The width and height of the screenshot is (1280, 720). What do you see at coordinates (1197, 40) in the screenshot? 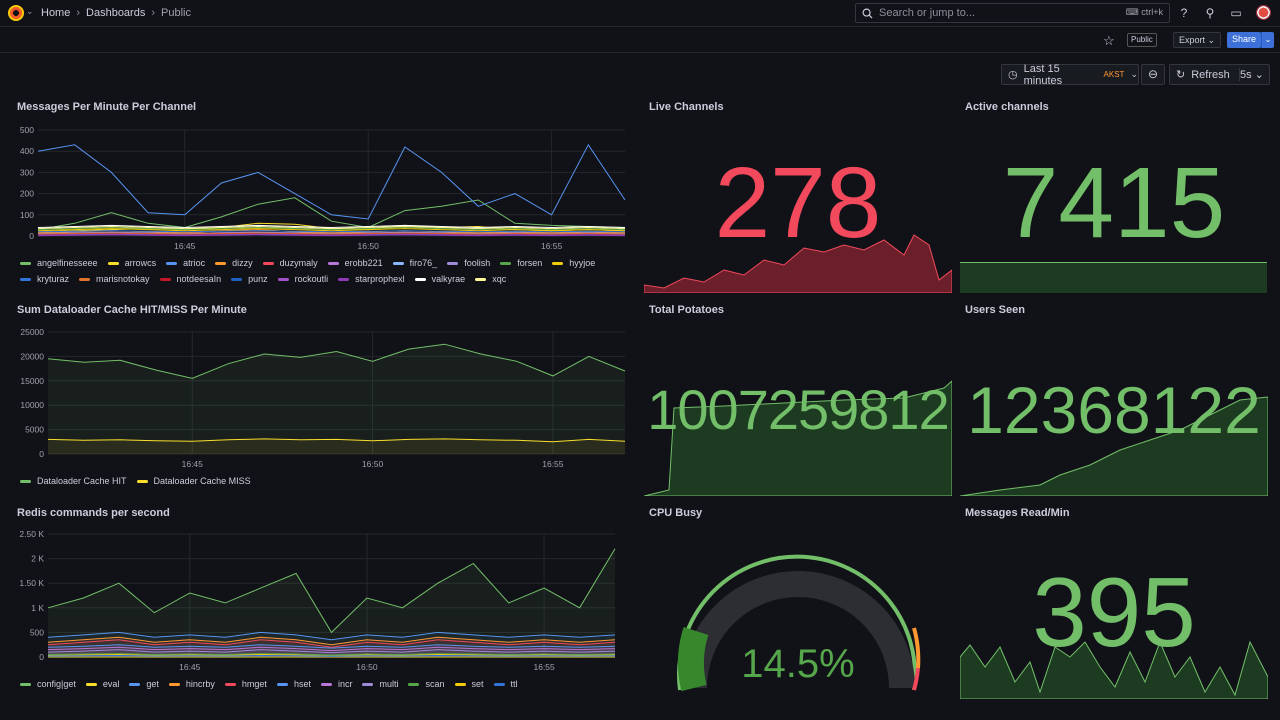
I see `export-button: Export ⌄` at bounding box center [1197, 40].